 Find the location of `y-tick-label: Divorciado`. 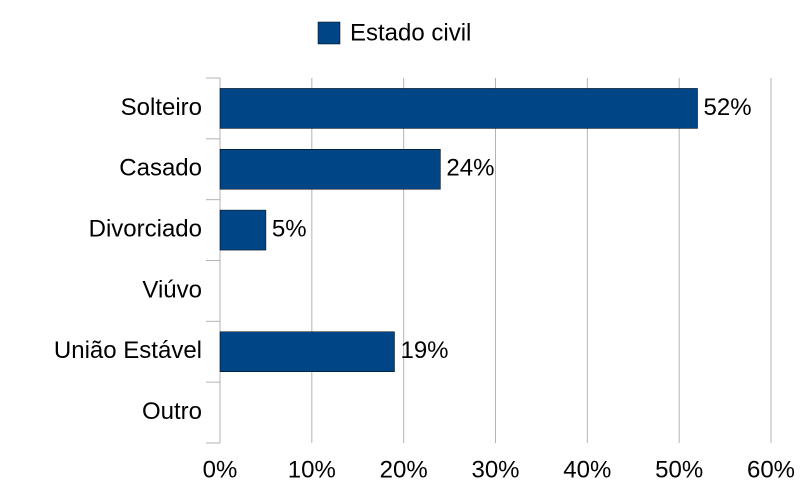

y-tick-label: Divorciado is located at coordinates (145, 228).